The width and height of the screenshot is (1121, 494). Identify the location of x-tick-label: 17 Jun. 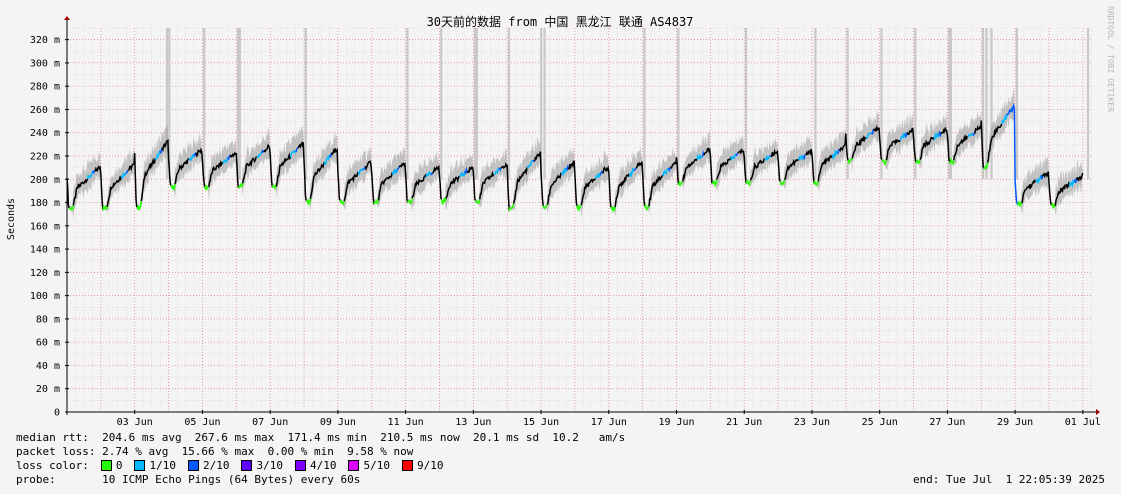
(609, 422).